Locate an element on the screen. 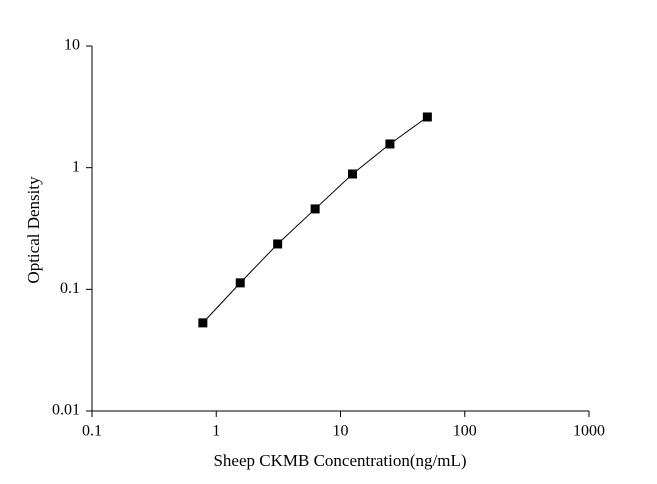  y-axis-title: Optical Density is located at coordinates (33, 230).